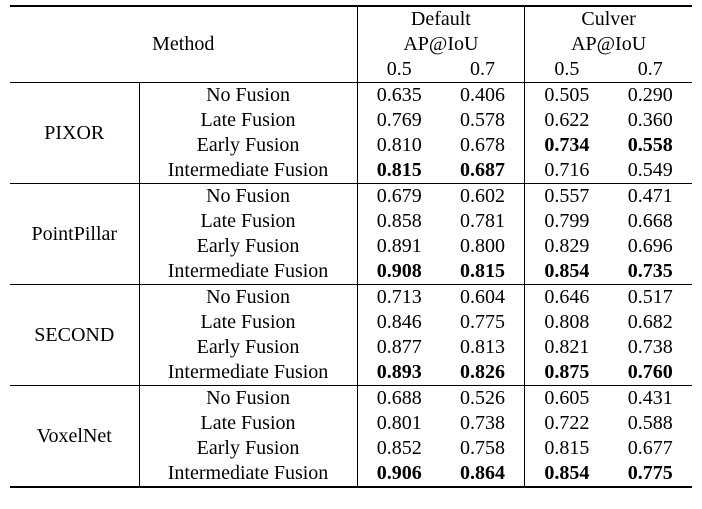 The height and width of the screenshot is (509, 702). What do you see at coordinates (75, 335) in the screenshot?
I see `method-name: SECOND` at bounding box center [75, 335].